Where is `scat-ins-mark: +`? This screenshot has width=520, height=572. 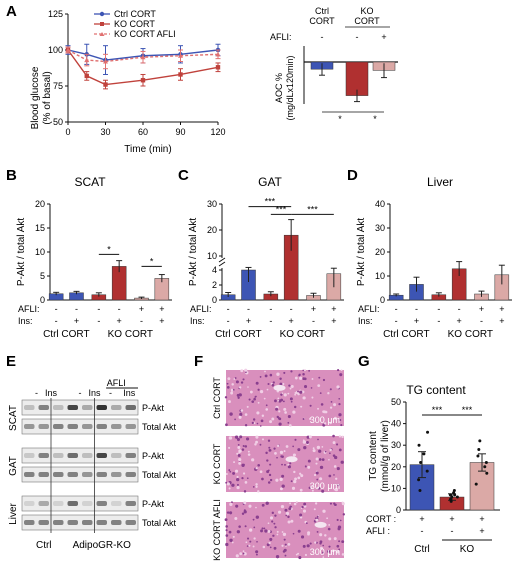
scat-ins-mark: + is located at coordinates (76, 321).